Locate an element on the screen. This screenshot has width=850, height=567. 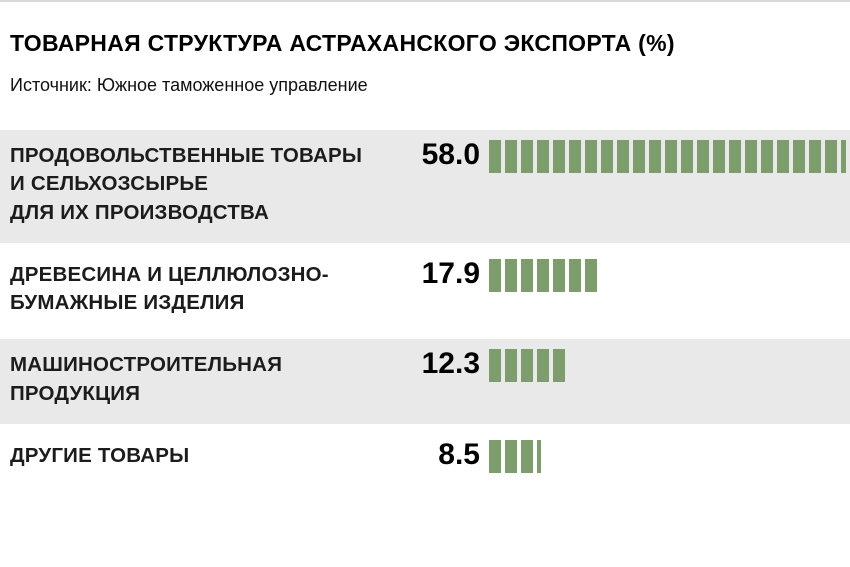
chart-row: ДРУГИЕ ТОВАРЫ 8.5 is located at coordinates (425, 465).